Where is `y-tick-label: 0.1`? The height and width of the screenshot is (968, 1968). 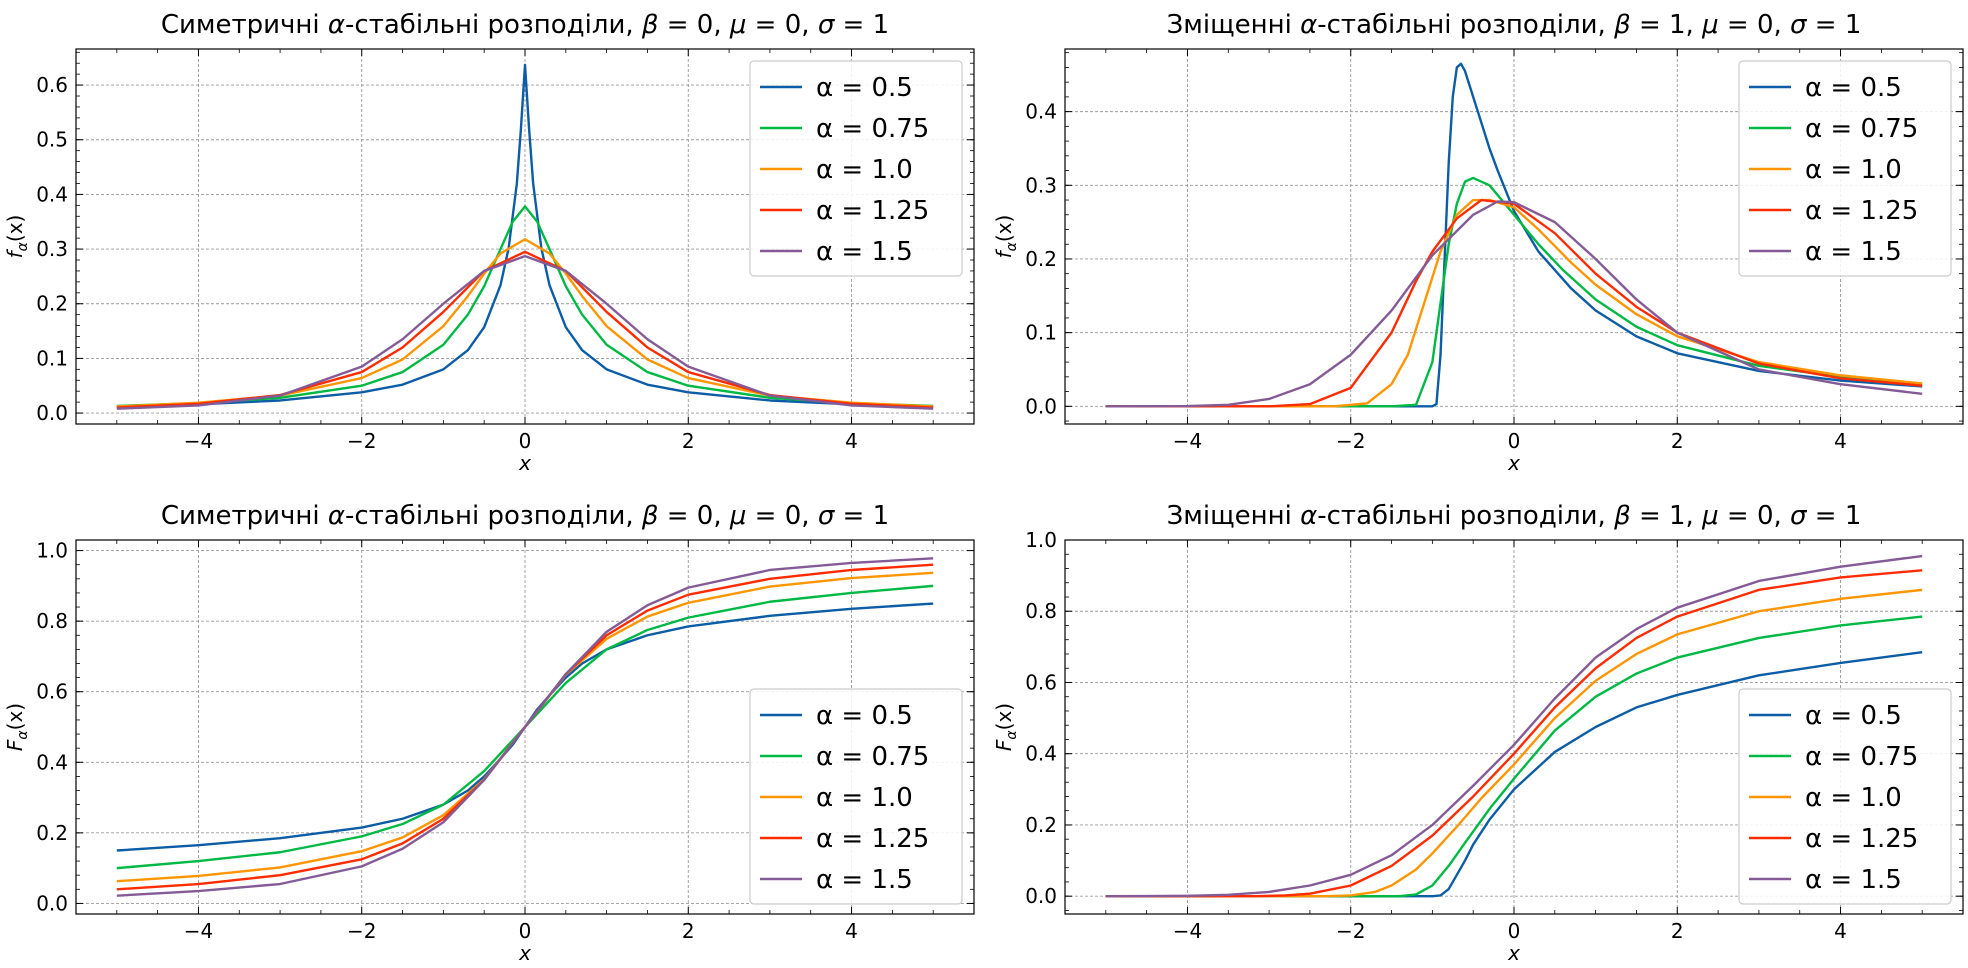 y-tick-label: 0.1 is located at coordinates (52, 358).